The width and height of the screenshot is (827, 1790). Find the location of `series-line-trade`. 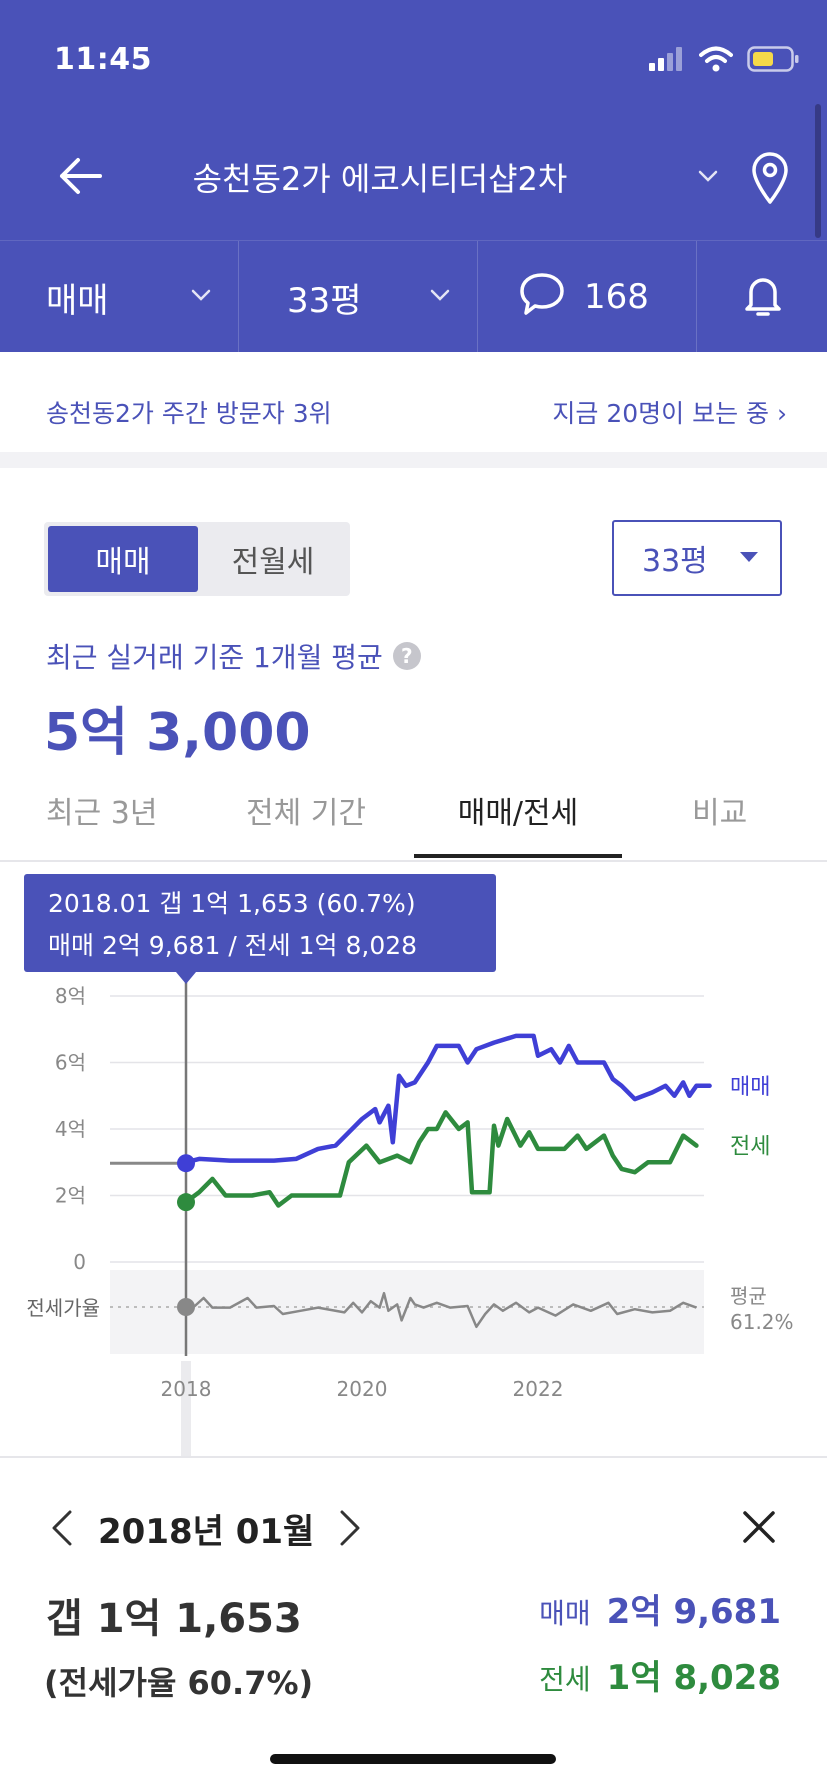

series-line-trade is located at coordinates (447, 1099).